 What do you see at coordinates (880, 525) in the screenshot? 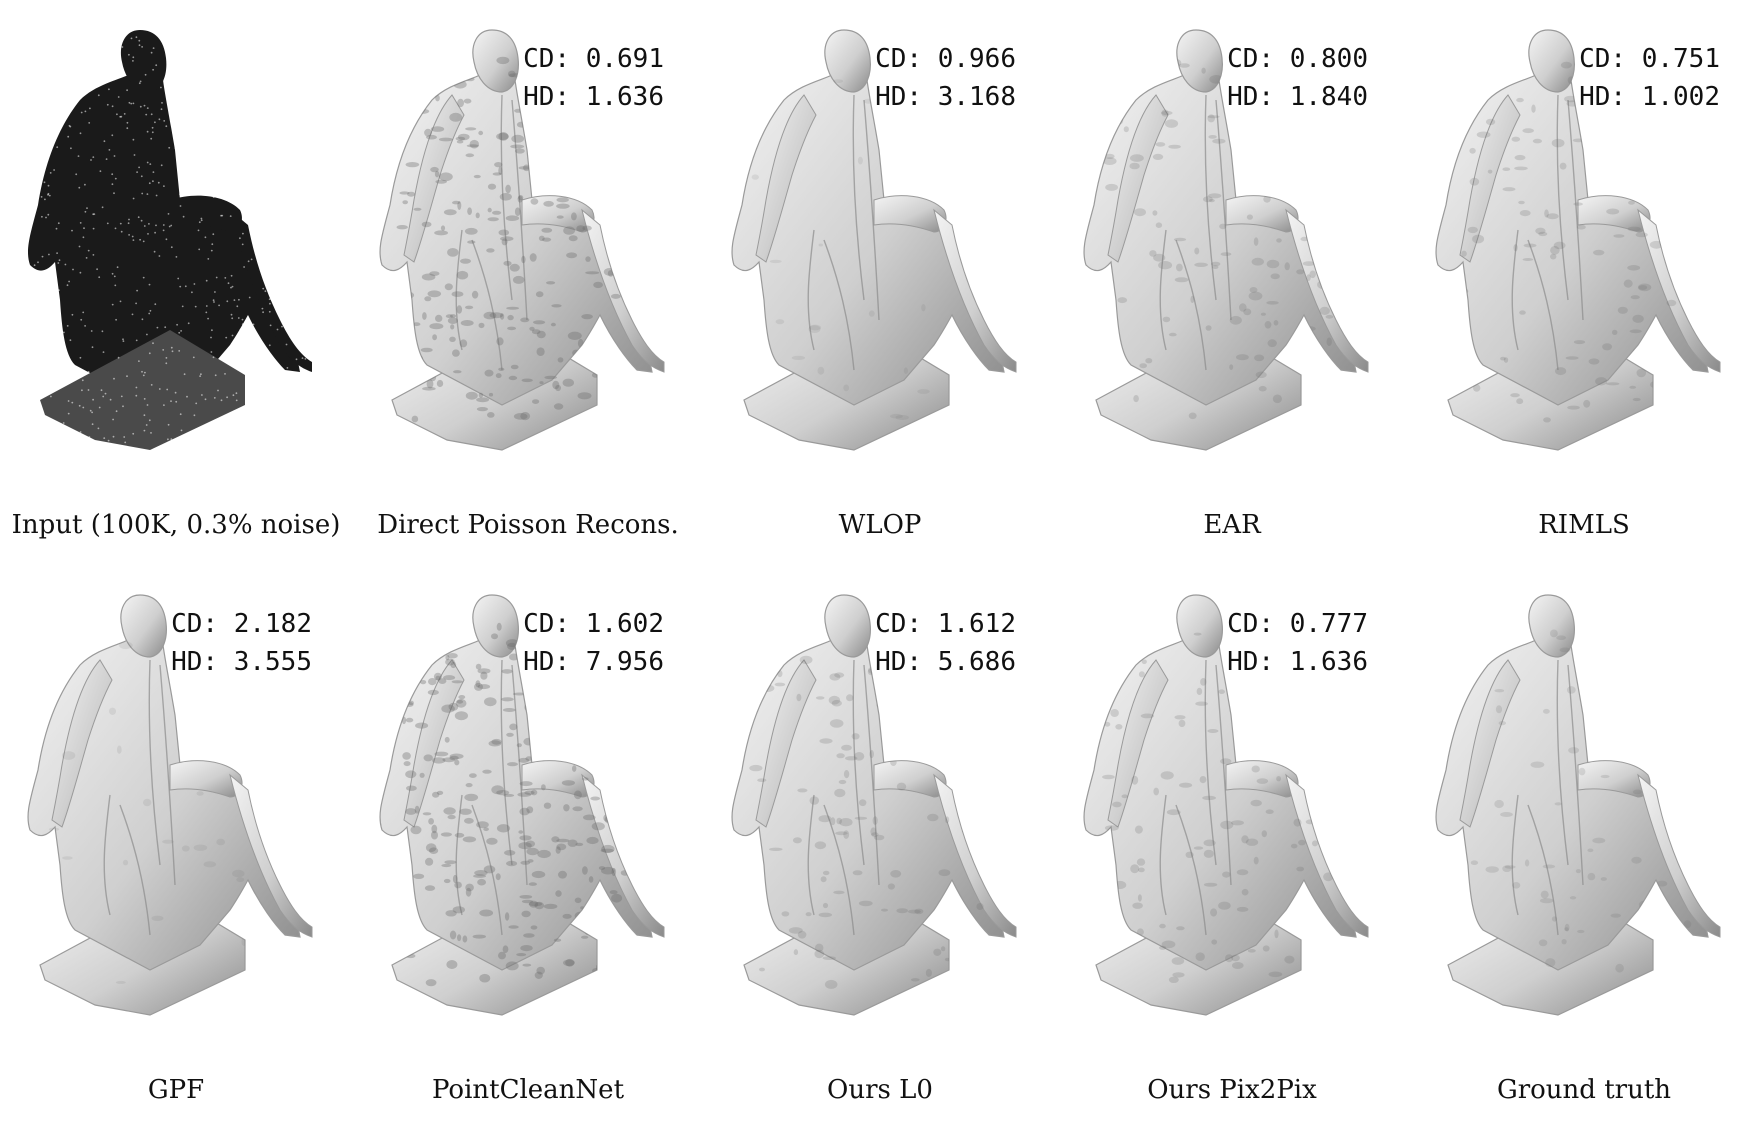
I see `panel-caption: WLOP` at bounding box center [880, 525].